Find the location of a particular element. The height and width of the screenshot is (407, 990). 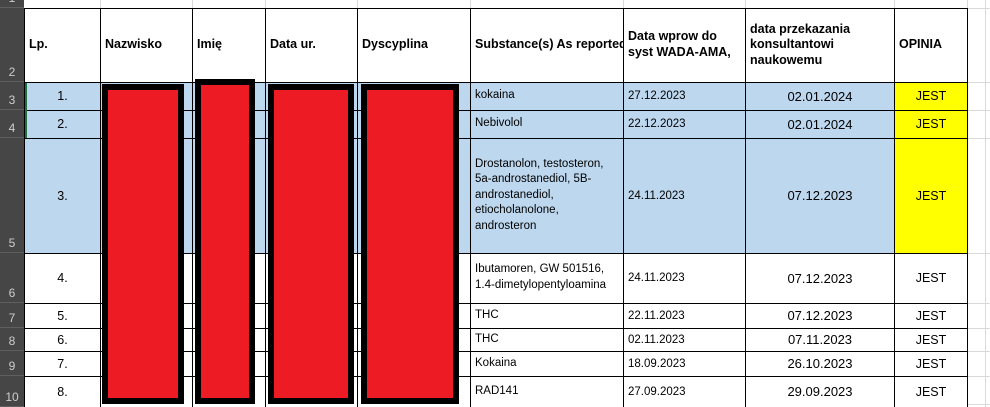

row-number: 8 is located at coordinates (12, 341).